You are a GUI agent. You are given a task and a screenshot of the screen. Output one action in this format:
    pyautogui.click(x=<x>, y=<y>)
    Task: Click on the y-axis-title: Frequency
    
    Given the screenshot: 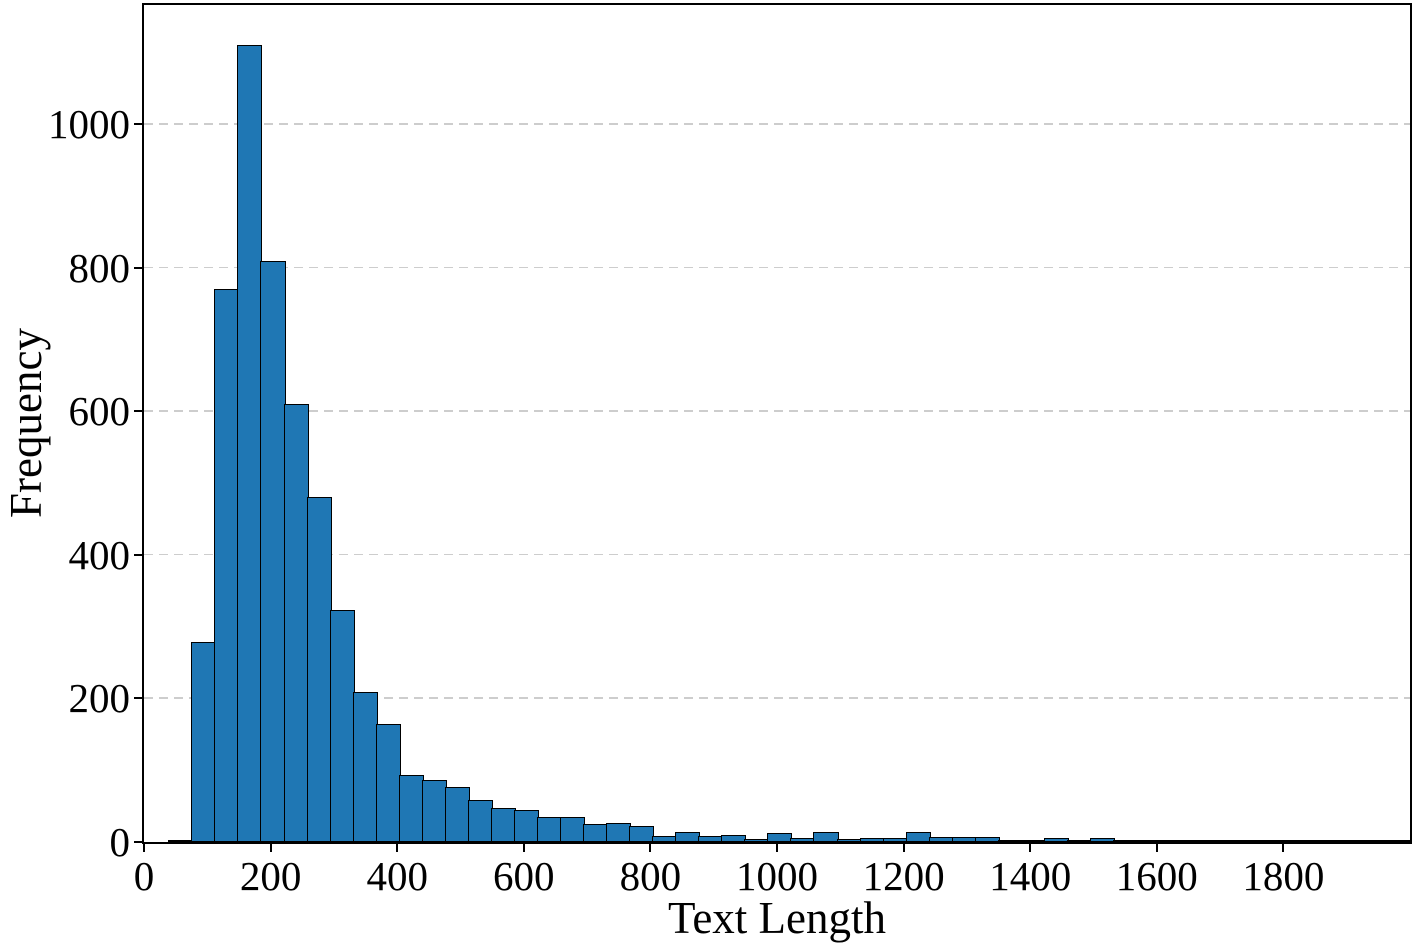 What is the action you would take?
    pyautogui.click(x=26, y=423)
    